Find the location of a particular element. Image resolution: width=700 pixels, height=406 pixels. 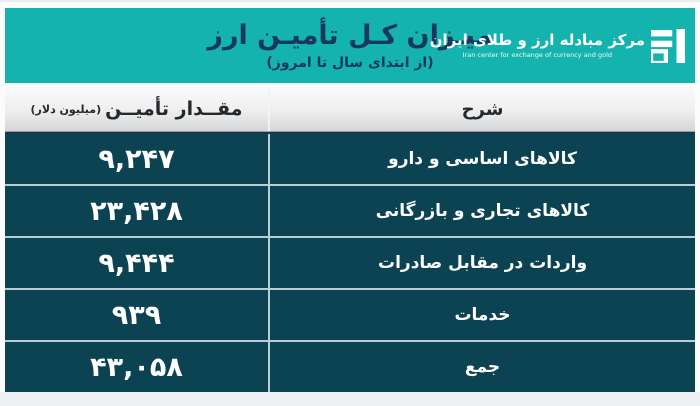

description-cell: واردات در مقابل صادرات is located at coordinates (481, 263).